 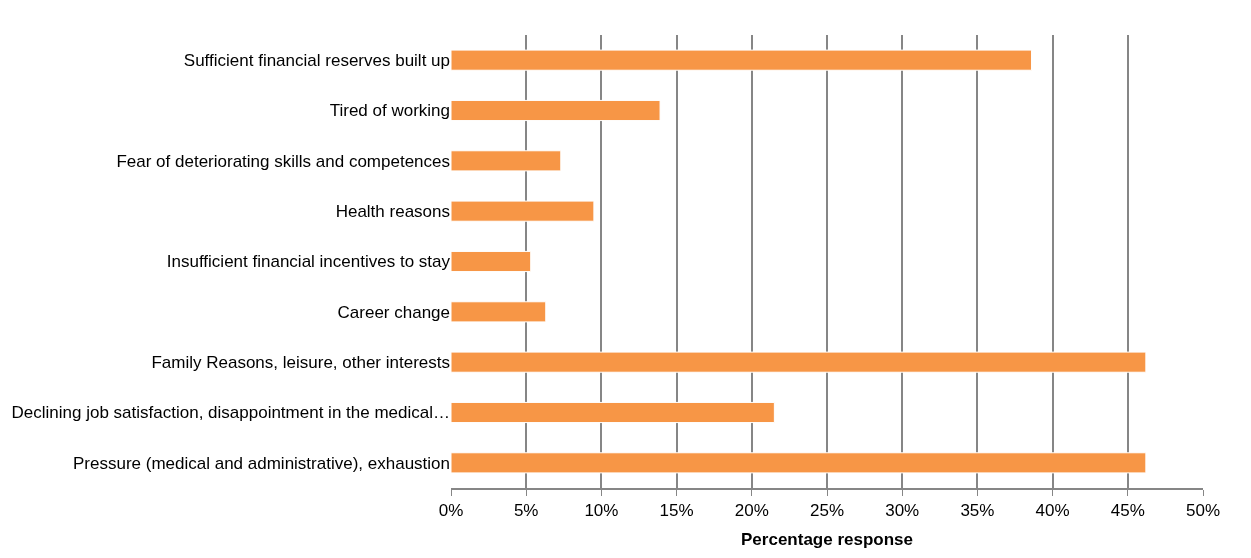 I want to click on x-tick-label: 0%, so click(x=451, y=511).